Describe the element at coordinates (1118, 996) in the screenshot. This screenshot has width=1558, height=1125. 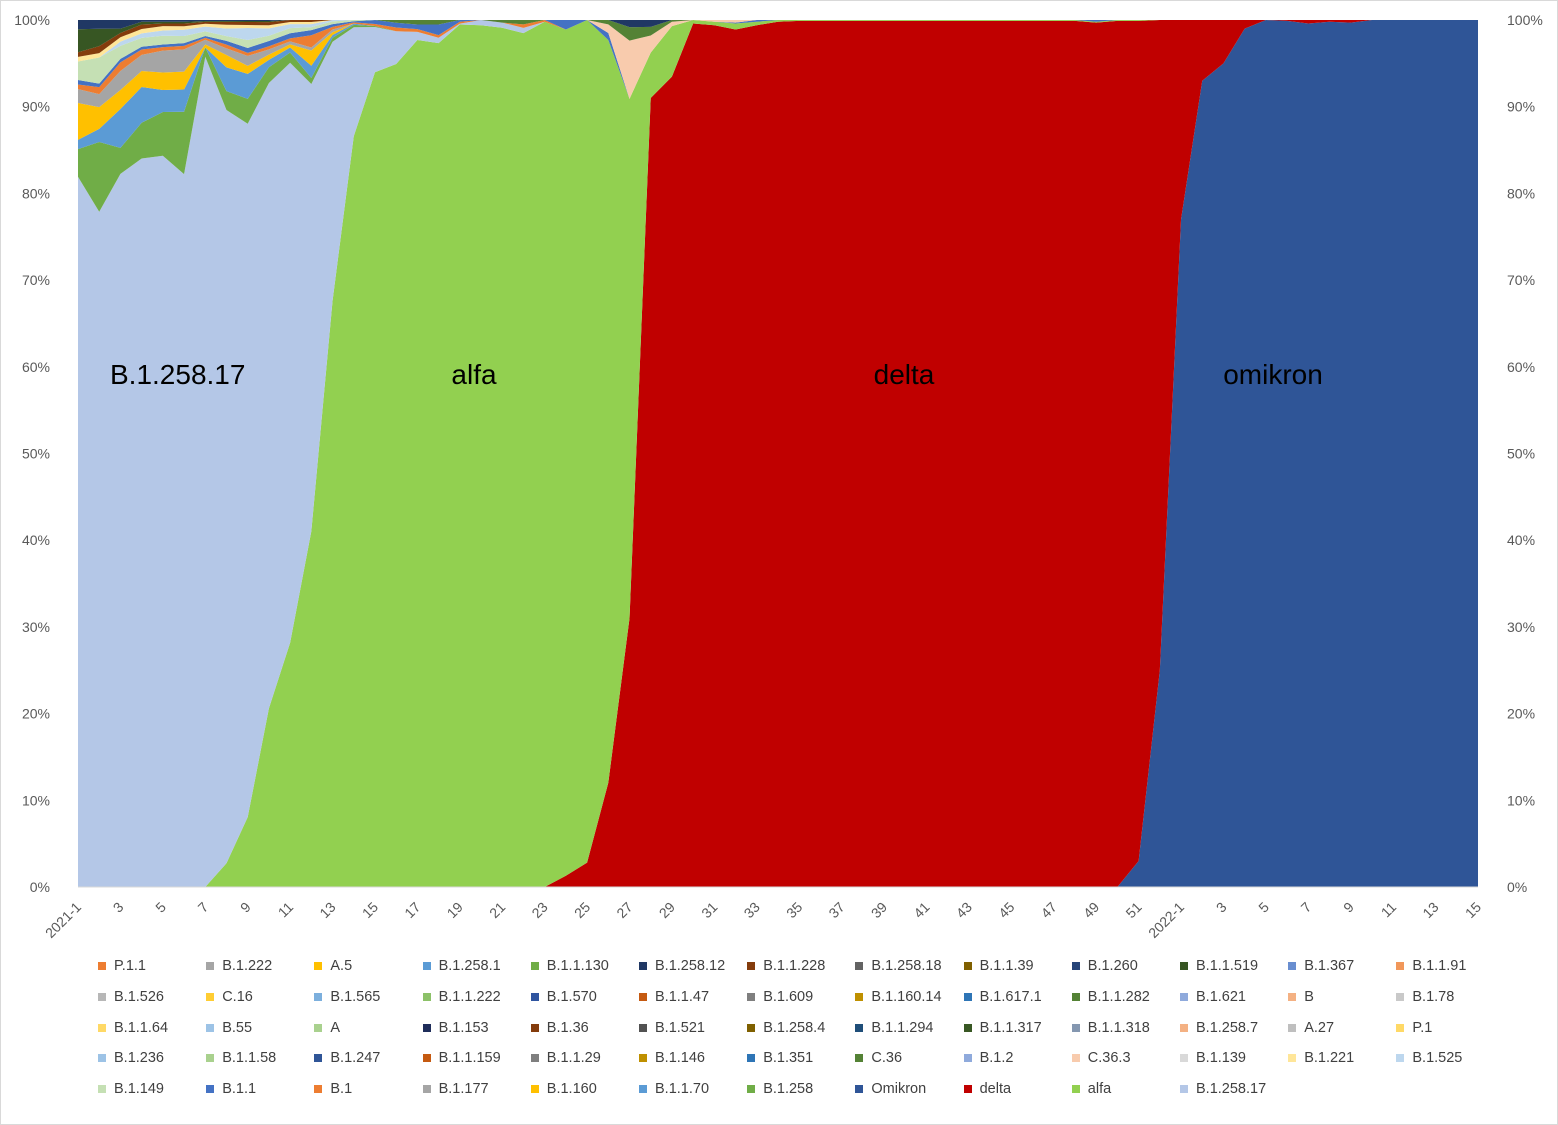
I see `legend-label: B.1.1.282` at that location.